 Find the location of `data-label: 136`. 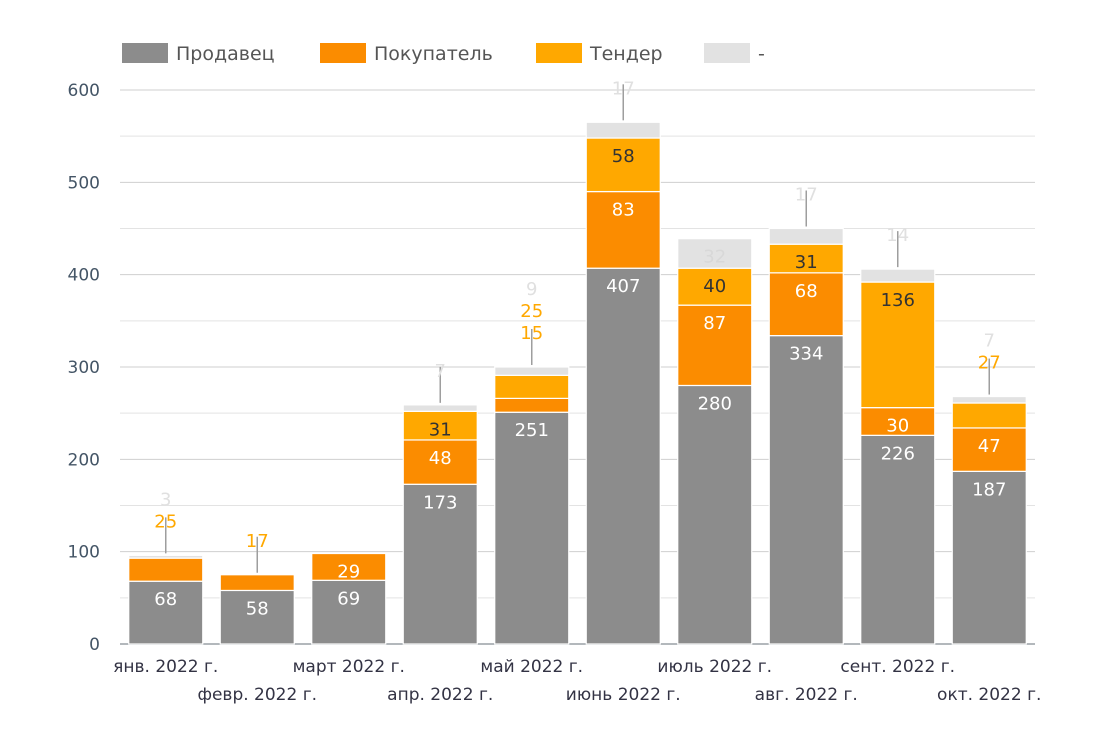

data-label: 136 is located at coordinates (898, 300).